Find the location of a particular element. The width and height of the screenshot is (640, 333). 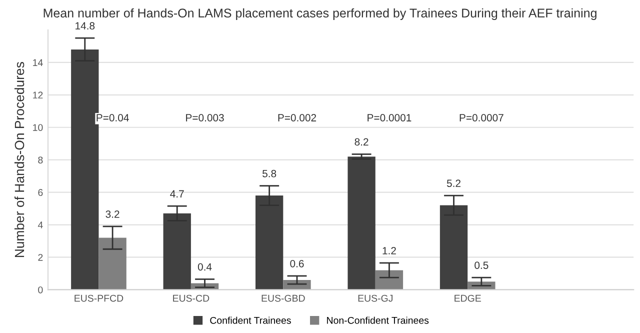

chart-title: Mean number of Hands-On LAMS placement cases performed by Trainees During their AEF training is located at coordinates (320, 14).